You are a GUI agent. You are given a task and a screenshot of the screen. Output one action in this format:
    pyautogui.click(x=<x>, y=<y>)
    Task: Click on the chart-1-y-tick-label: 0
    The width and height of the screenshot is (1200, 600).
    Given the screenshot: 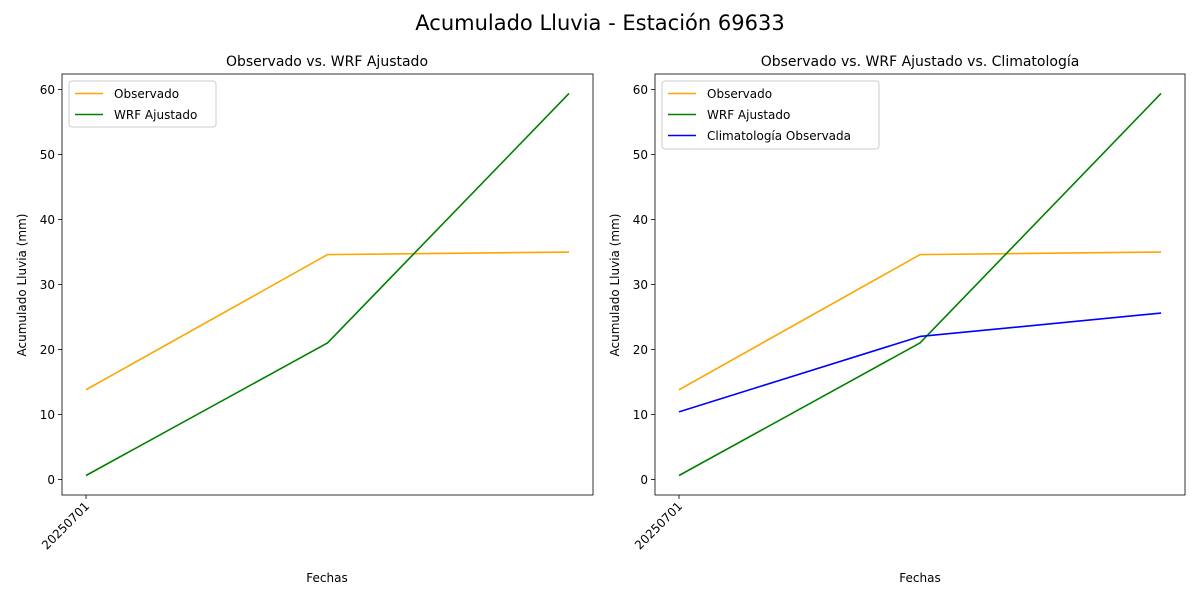 What is the action you would take?
    pyautogui.click(x=51, y=480)
    